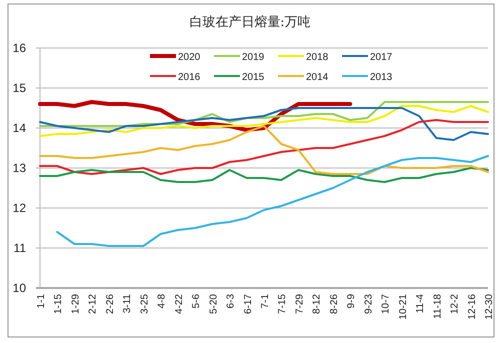 Image resolution: width=500 pixels, height=343 pixels. What do you see at coordinates (438, 306) in the screenshot?
I see `x-tick-label: 11-18` at bounding box center [438, 306].